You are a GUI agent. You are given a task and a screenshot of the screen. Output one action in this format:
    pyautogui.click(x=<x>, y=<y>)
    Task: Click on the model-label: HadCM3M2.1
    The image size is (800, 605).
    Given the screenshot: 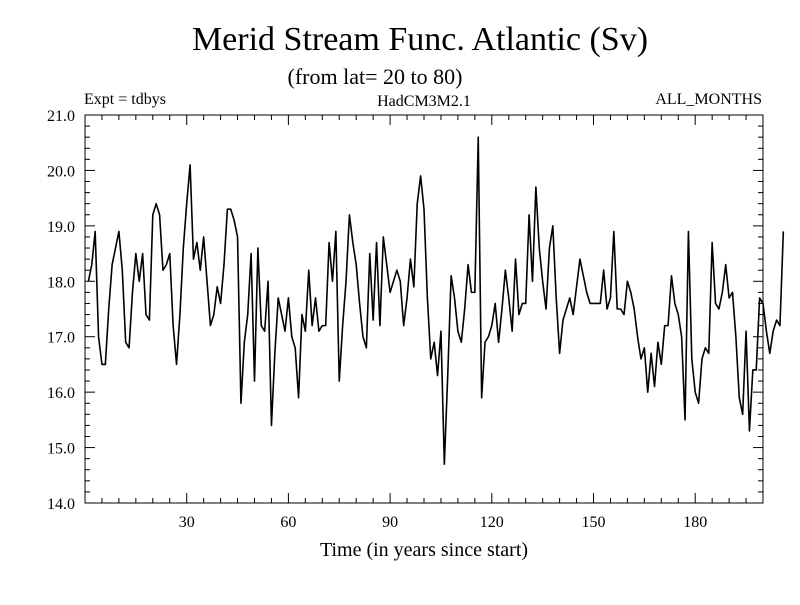 What is the action you would take?
    pyautogui.click(x=424, y=101)
    